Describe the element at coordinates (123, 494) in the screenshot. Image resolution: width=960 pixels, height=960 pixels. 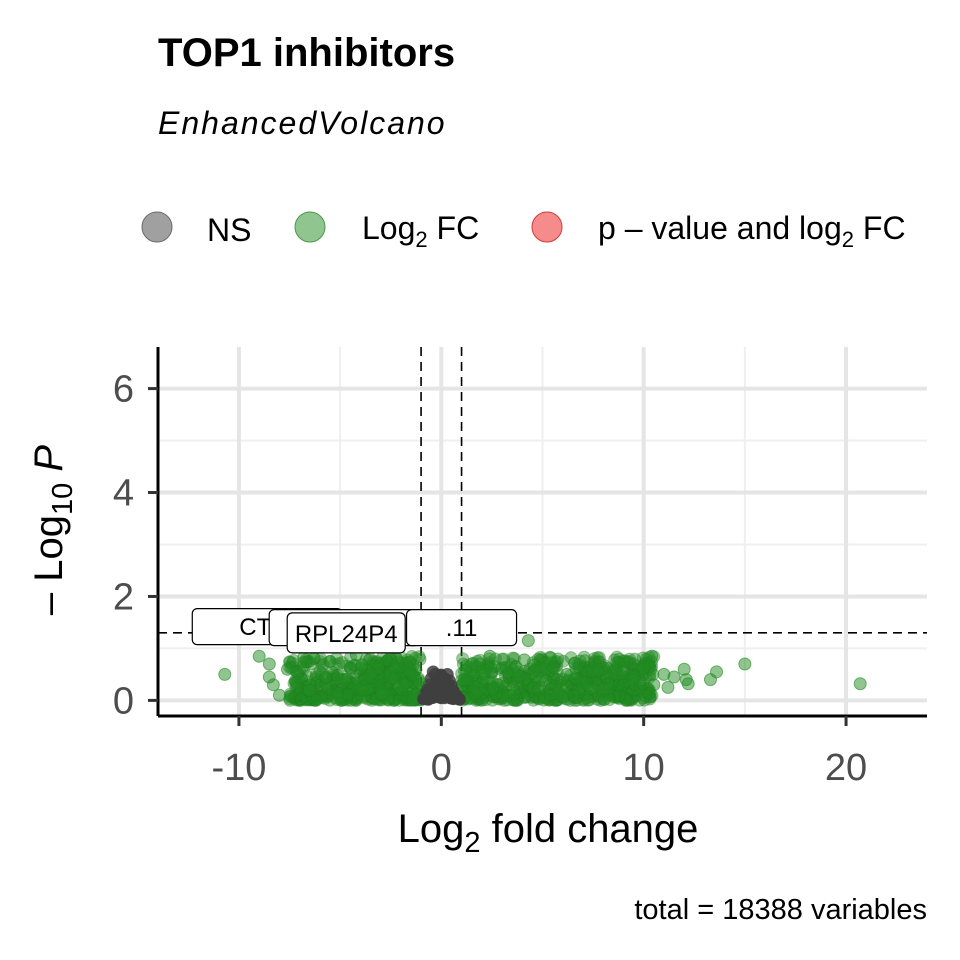
I see `y-tick-label: 4` at that location.